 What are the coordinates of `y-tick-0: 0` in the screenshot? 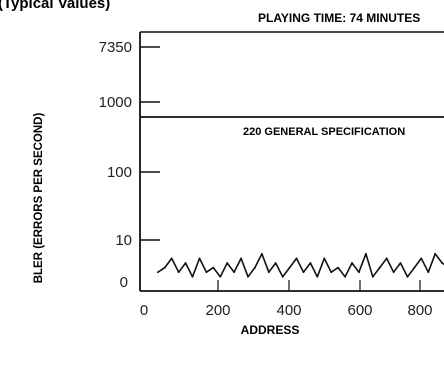 It's located at (124, 282).